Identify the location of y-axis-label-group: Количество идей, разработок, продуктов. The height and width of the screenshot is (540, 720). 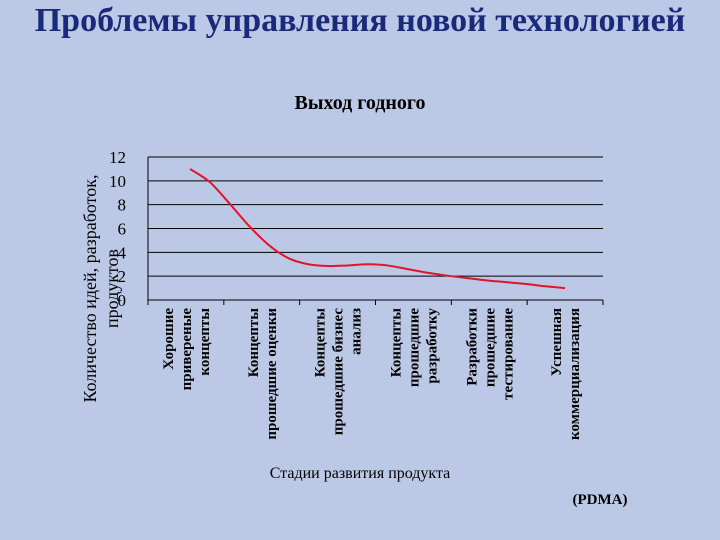
(101, 288).